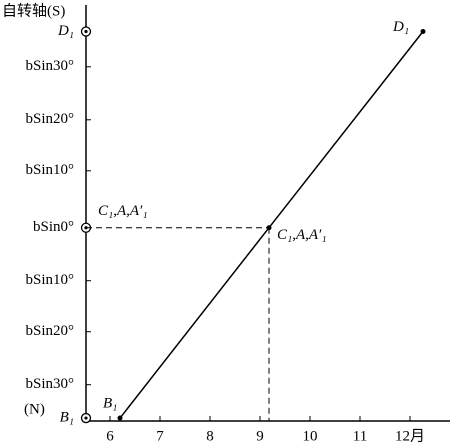 This screenshot has height=447, width=459. What do you see at coordinates (410, 436) in the screenshot?
I see `x-tick-label: 12月` at bounding box center [410, 436].